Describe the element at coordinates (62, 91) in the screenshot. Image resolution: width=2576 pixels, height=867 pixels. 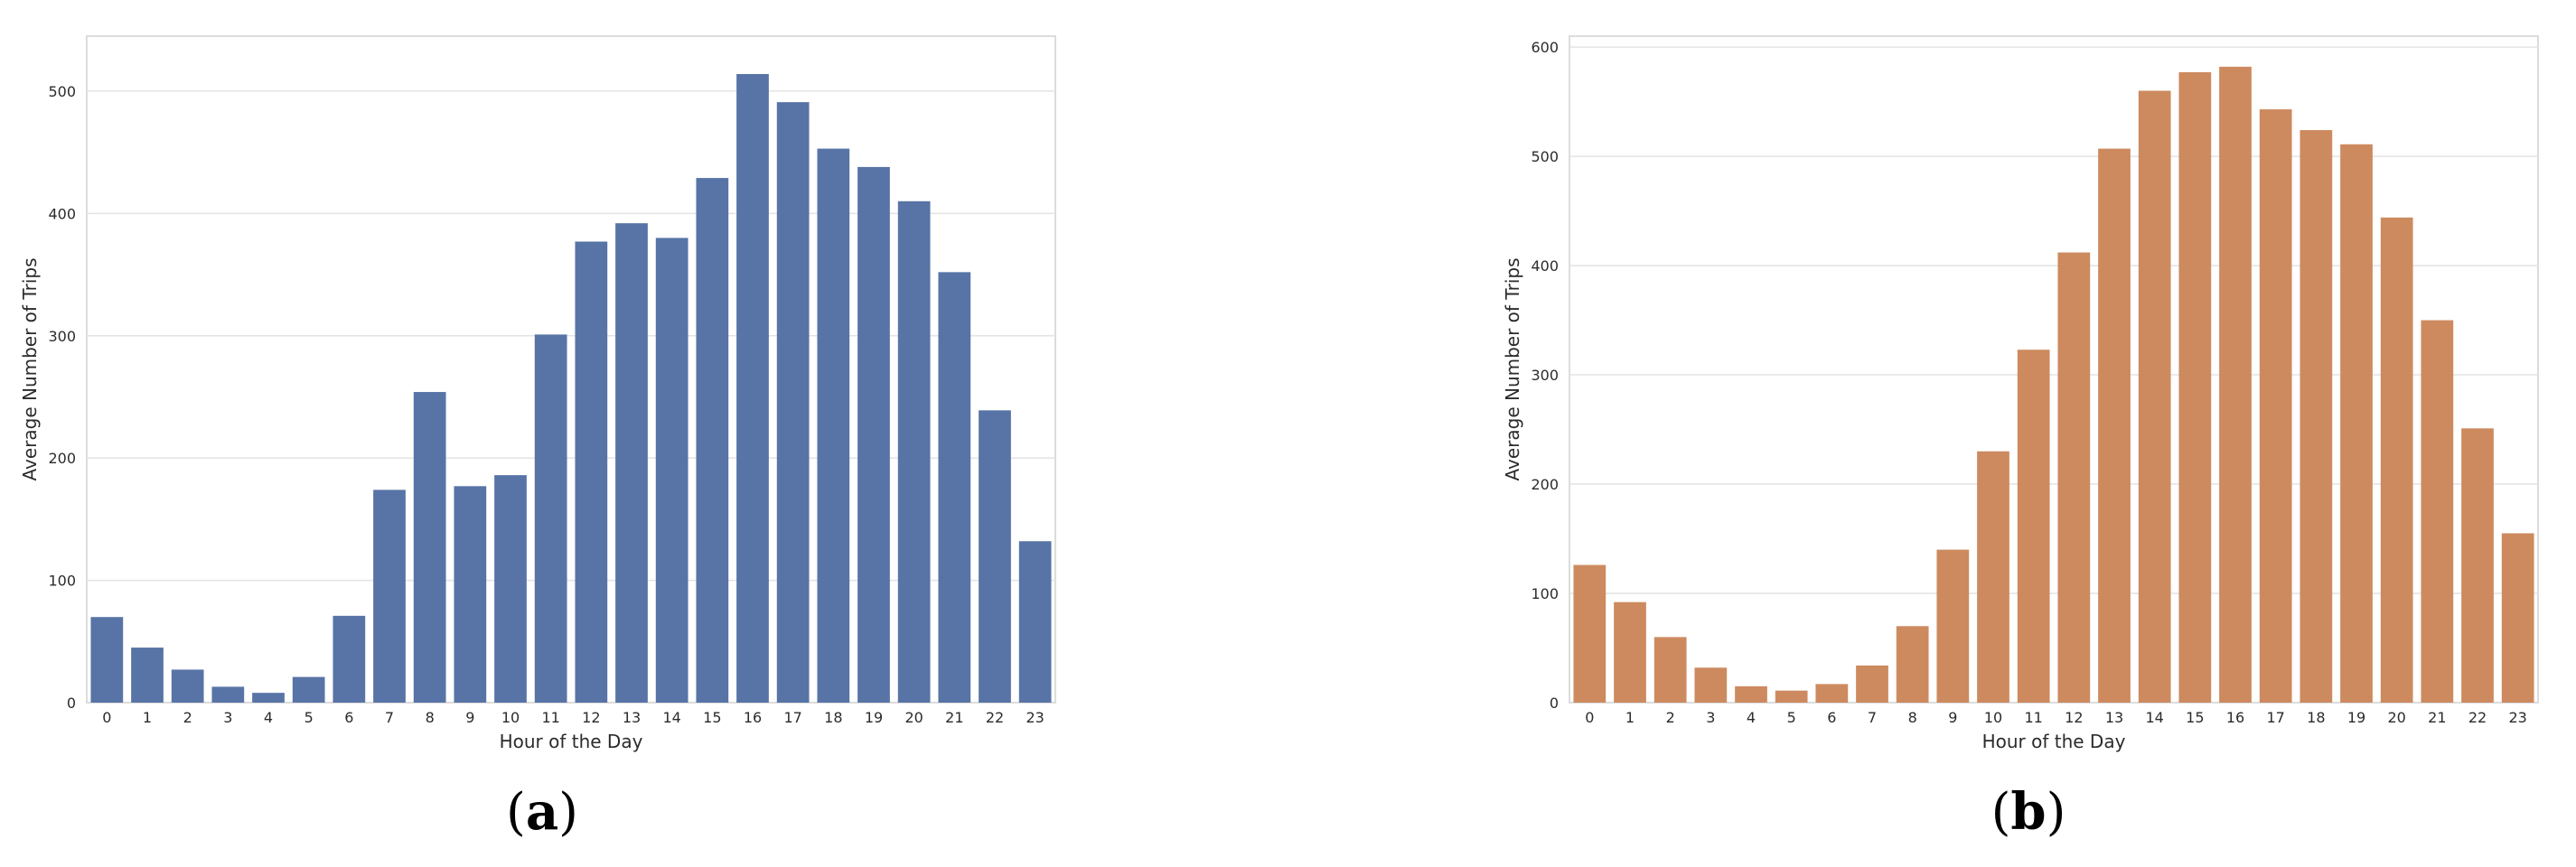
I see `y-tick-a-500: 500` at that location.